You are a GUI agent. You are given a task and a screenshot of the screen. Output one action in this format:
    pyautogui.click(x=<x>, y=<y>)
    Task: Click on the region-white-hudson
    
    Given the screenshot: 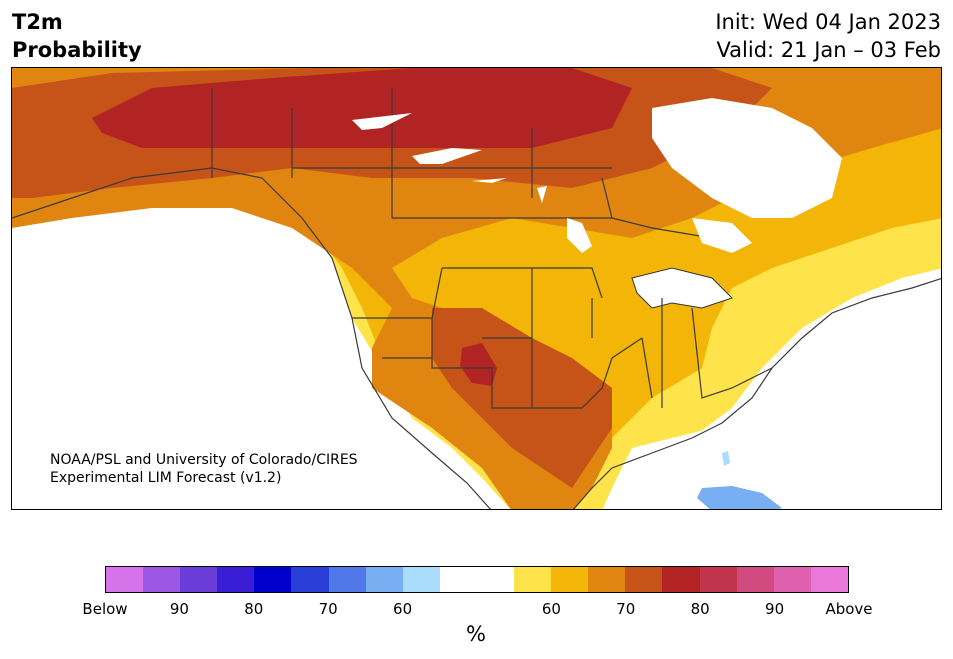 What is the action you would take?
    pyautogui.click(x=747, y=158)
    